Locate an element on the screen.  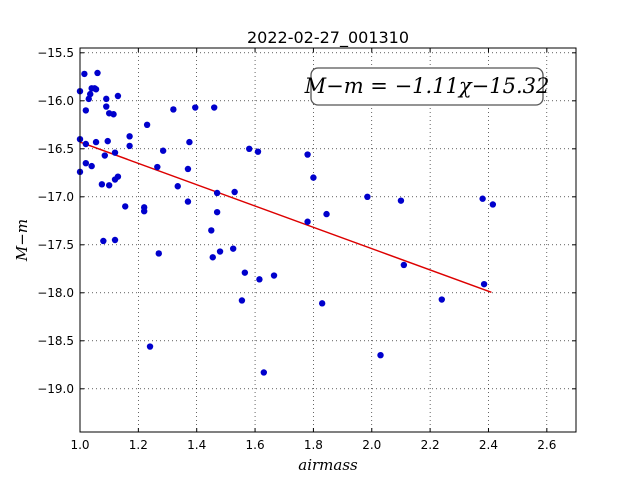
y-axis-label: M−m is located at coordinates (22, 240).